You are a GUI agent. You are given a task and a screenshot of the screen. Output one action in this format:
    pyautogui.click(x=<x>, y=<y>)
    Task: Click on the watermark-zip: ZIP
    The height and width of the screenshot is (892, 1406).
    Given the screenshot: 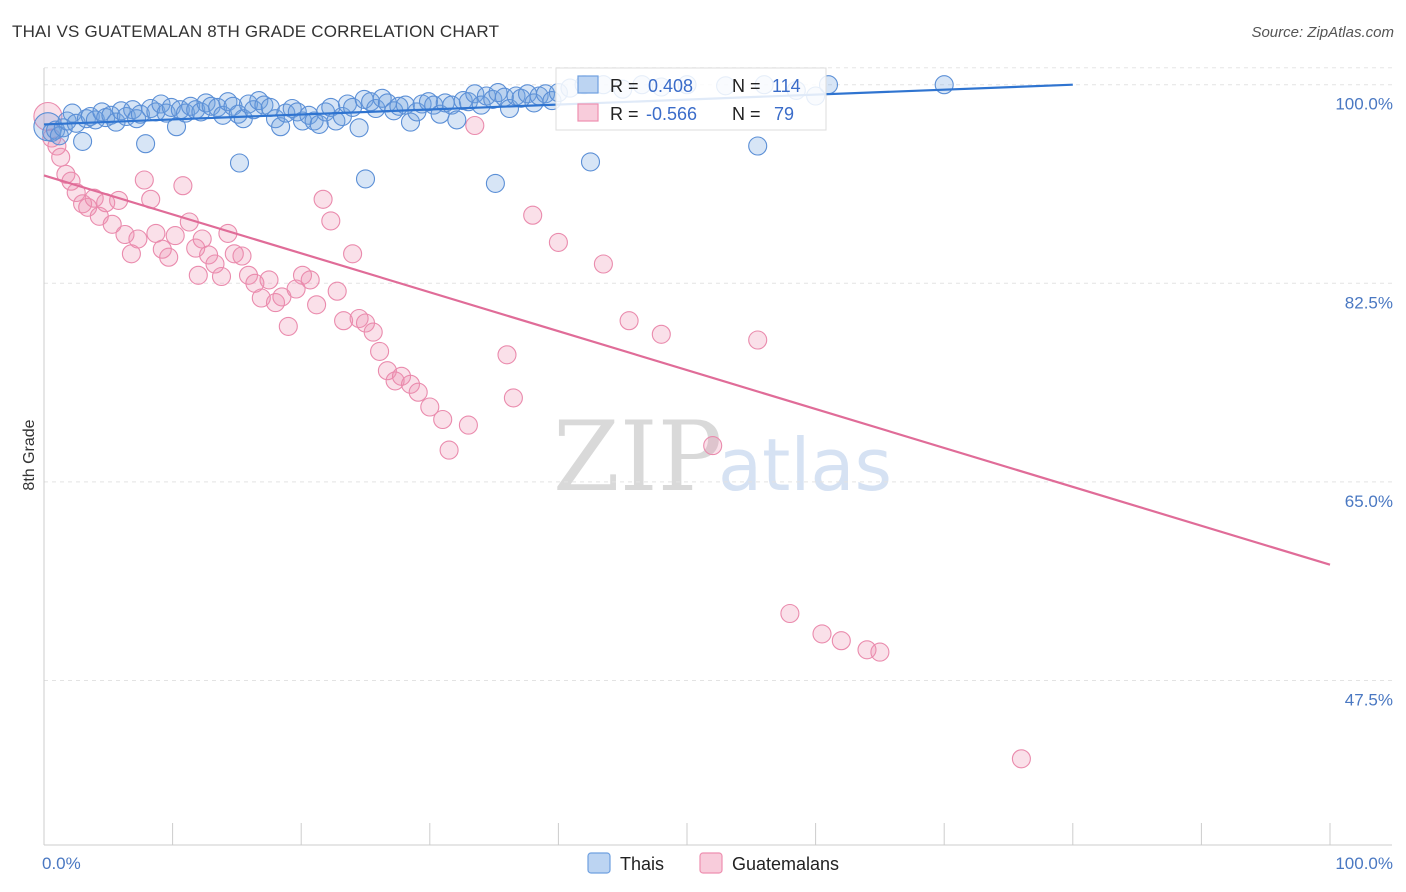 What is the action you would take?
    pyautogui.click(x=637, y=457)
    